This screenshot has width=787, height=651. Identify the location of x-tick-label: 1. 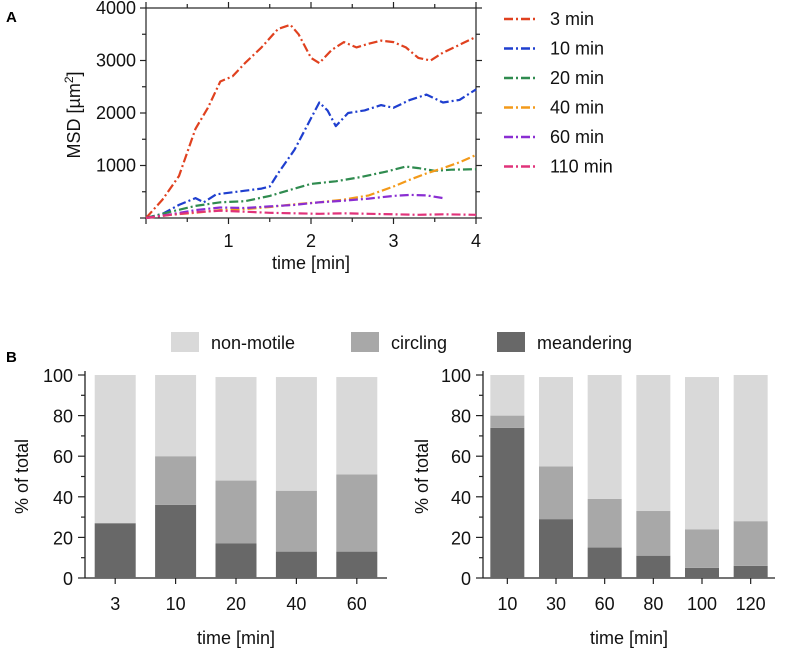
(228, 241).